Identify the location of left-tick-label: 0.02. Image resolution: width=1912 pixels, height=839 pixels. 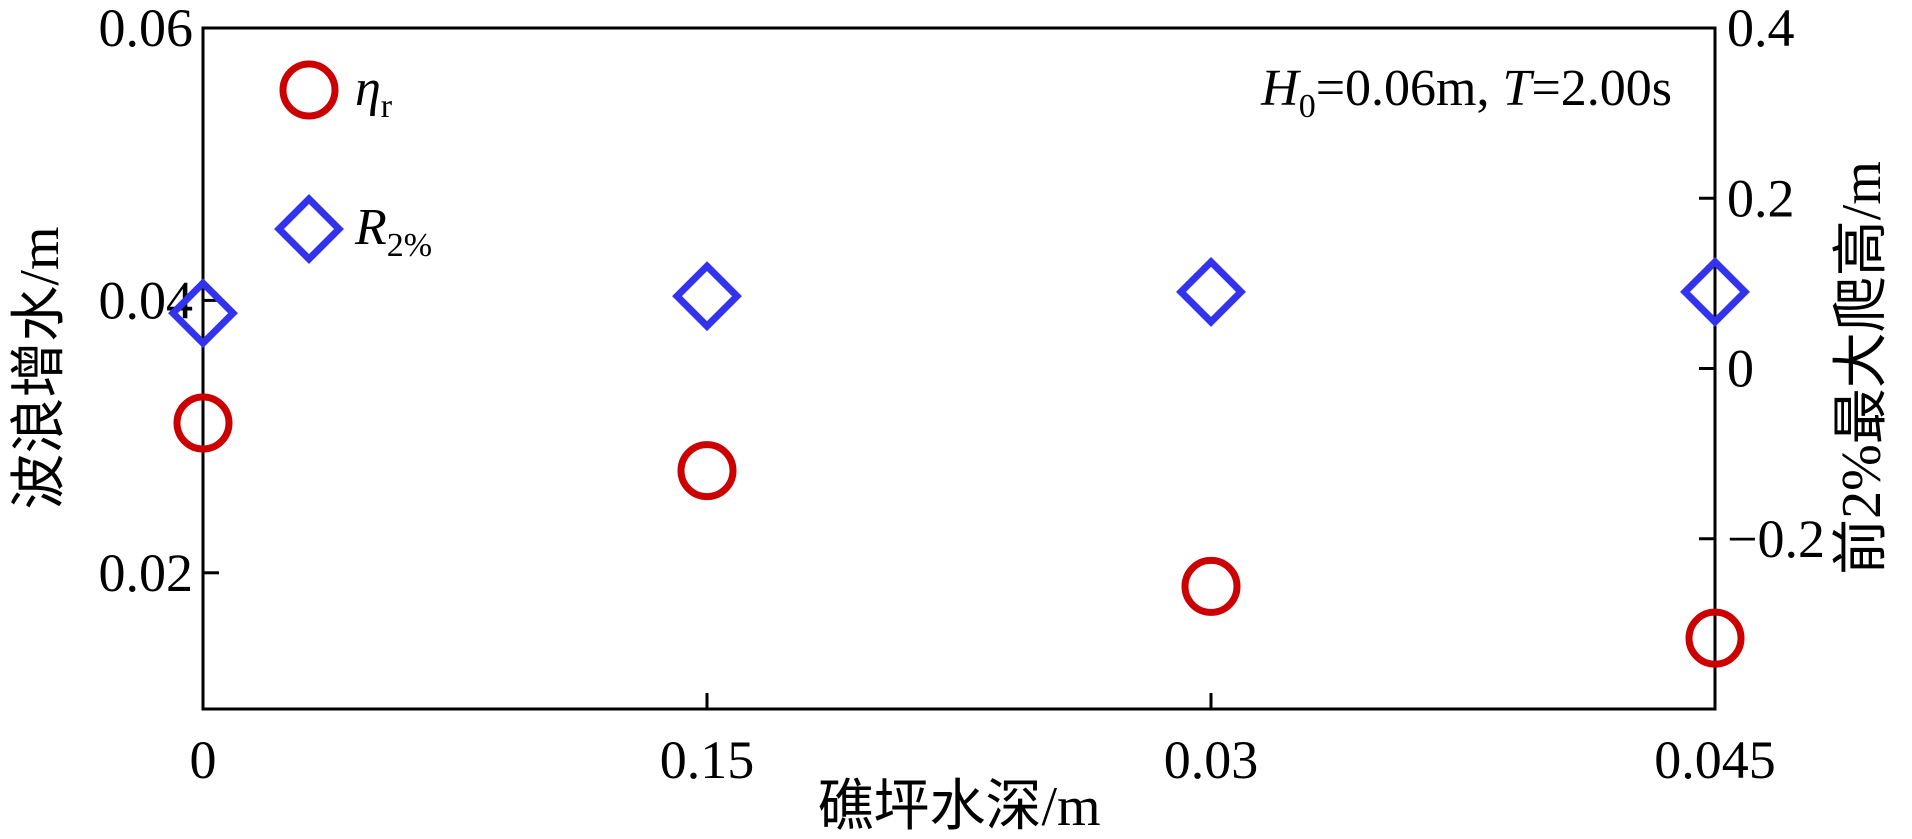
(146, 573).